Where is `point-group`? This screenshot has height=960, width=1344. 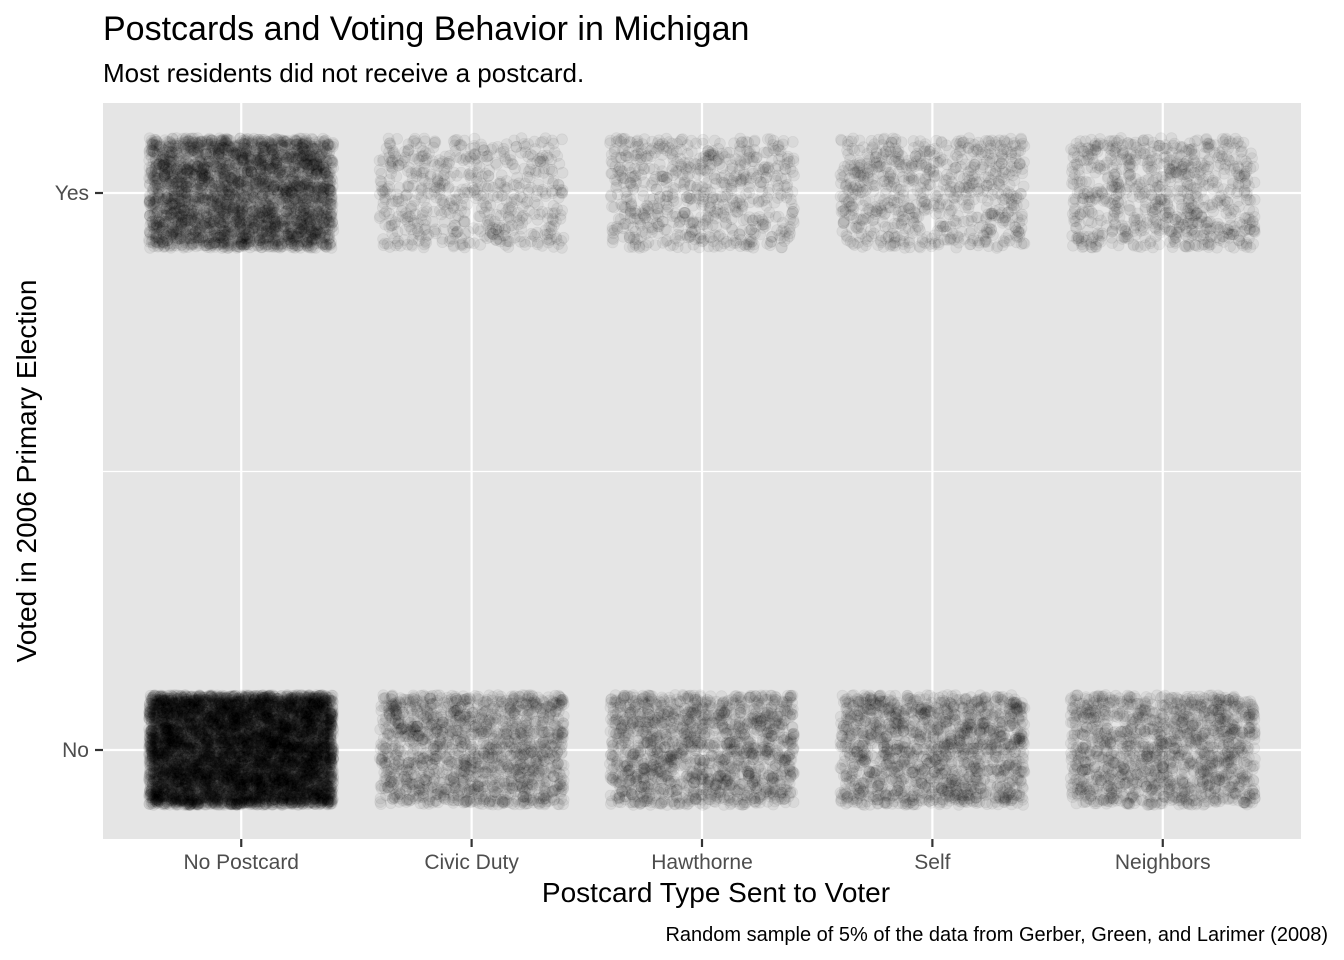
point-group is located at coordinates (241, 750).